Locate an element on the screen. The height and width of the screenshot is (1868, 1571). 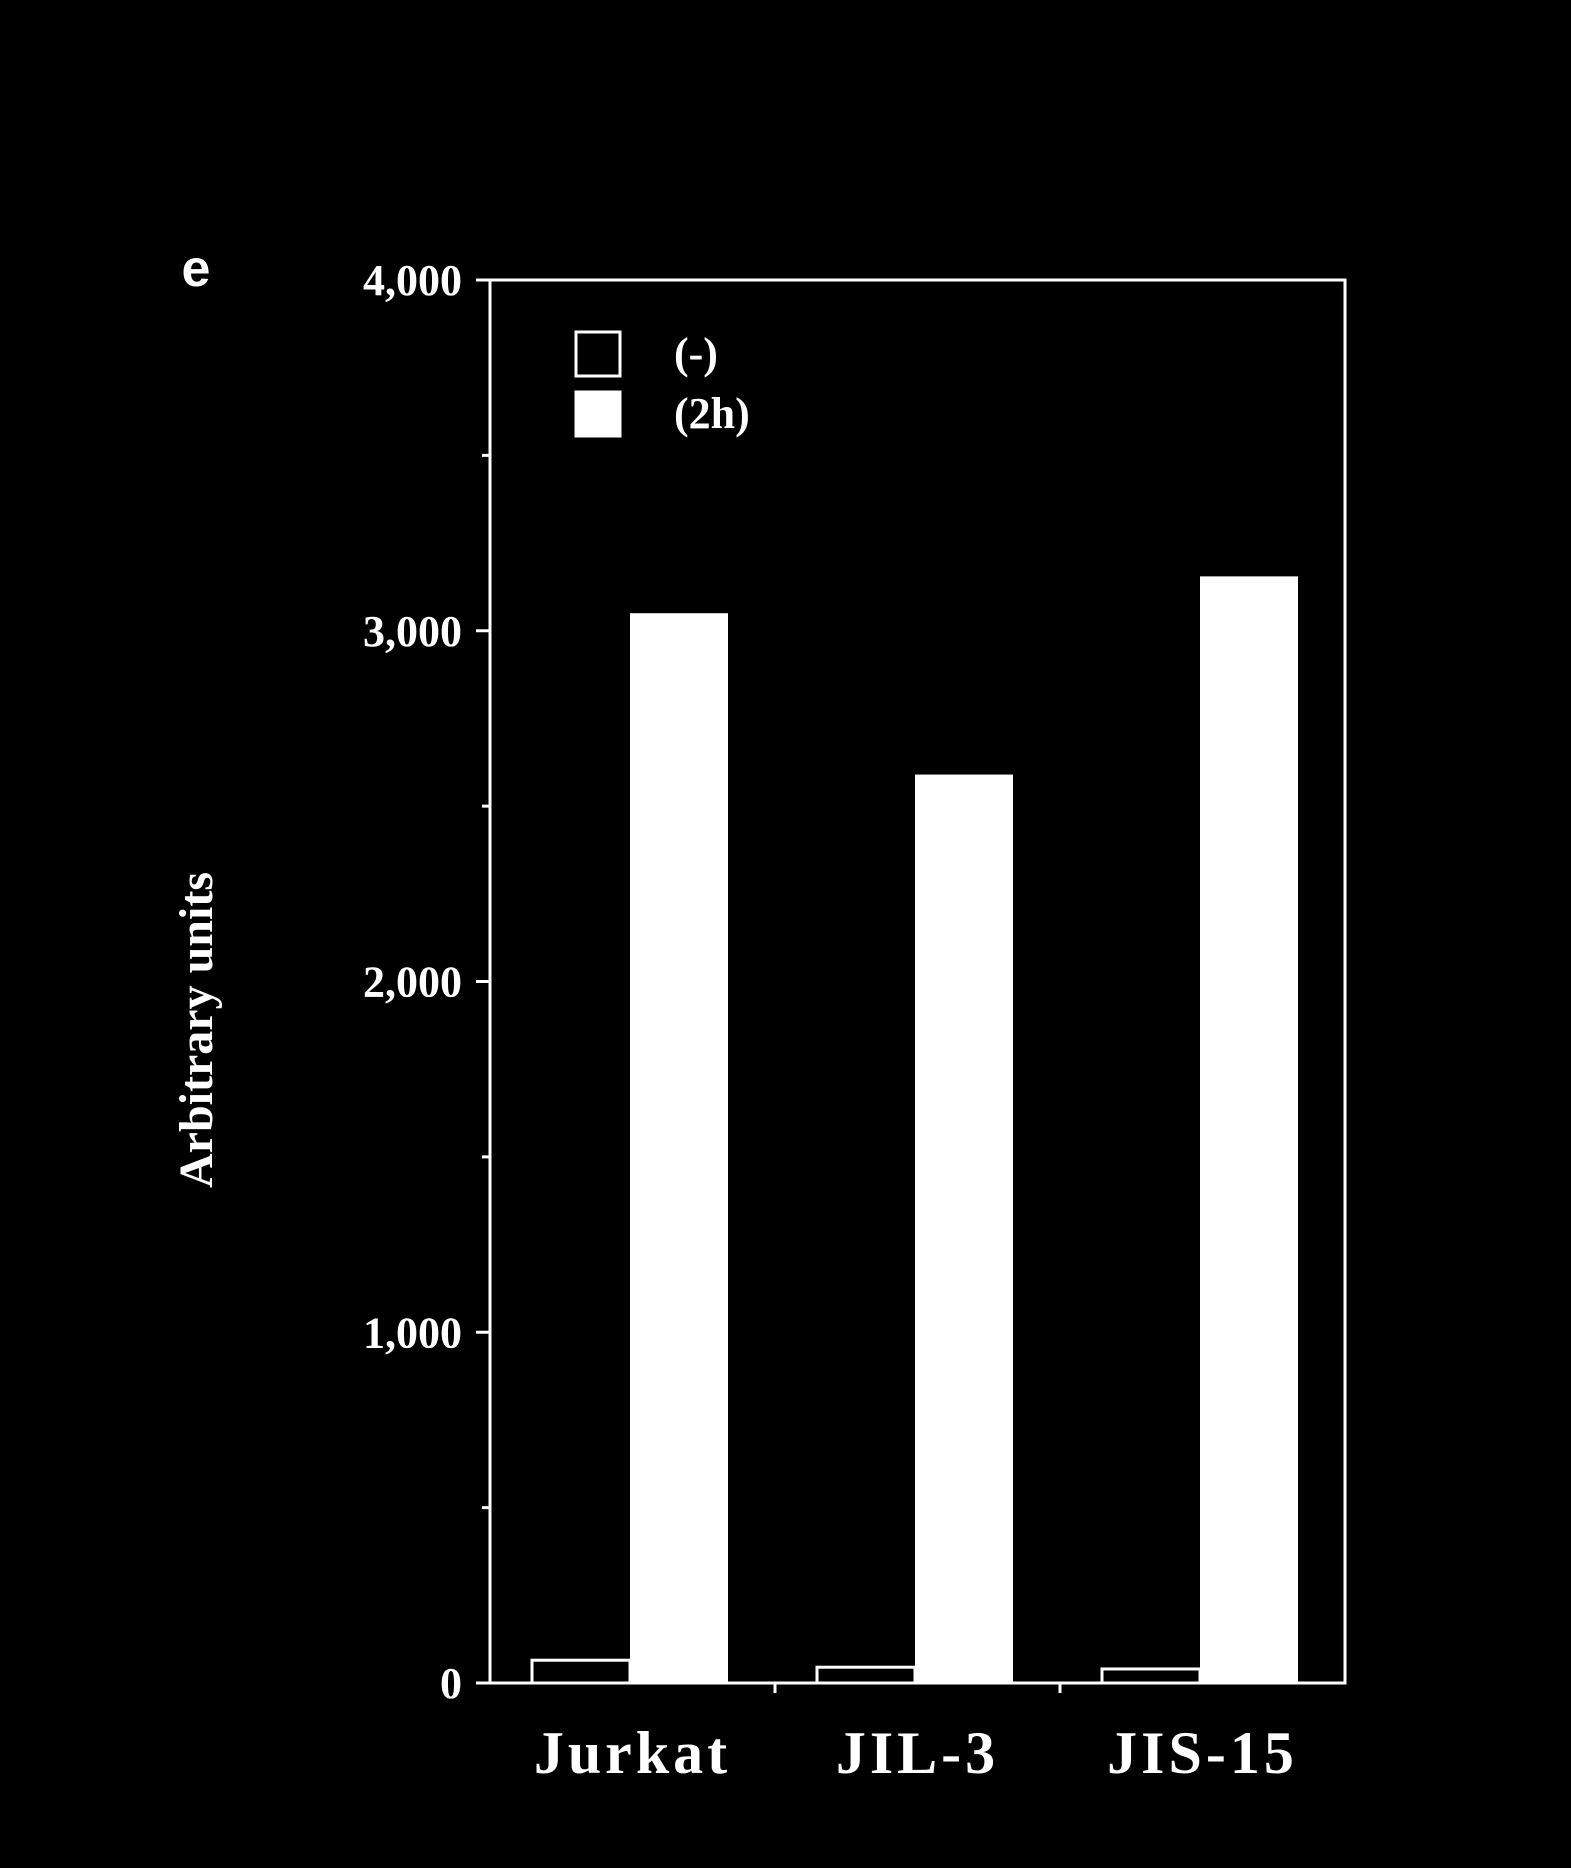
legend-label: (-) is located at coordinates (696, 353).